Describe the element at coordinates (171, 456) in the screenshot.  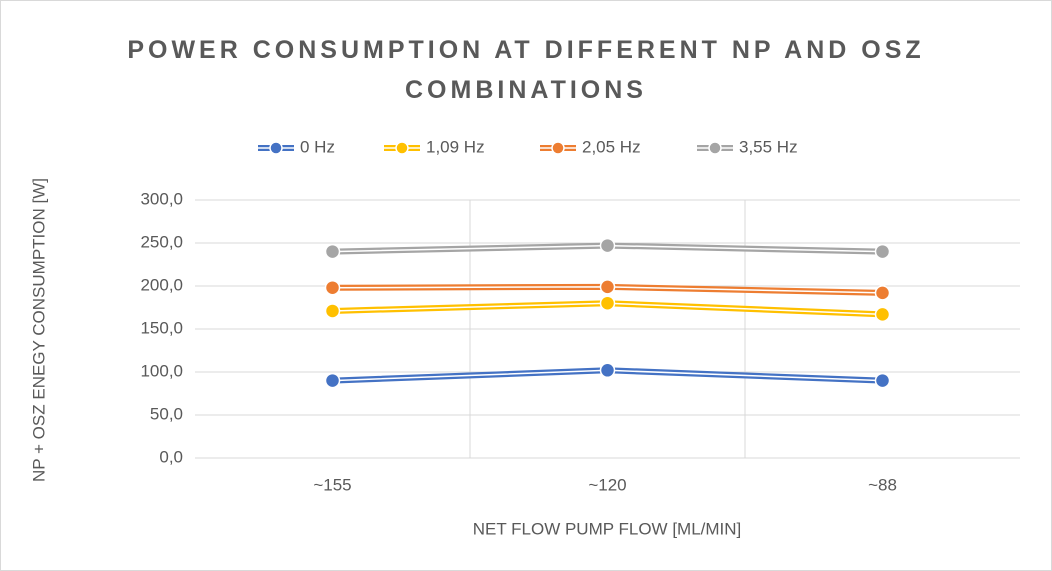
I see `y-tick-label: 0,0` at that location.